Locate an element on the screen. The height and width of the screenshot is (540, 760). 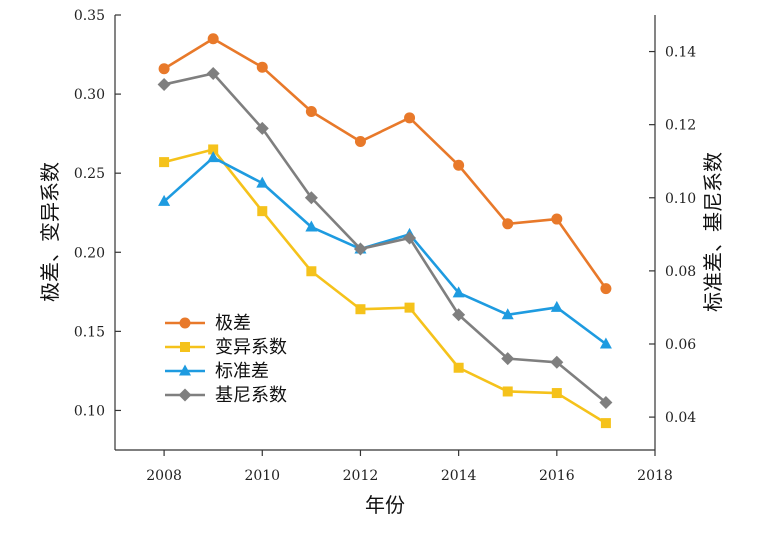
right-tick-label: 0.12 is located at coordinates (680, 126).